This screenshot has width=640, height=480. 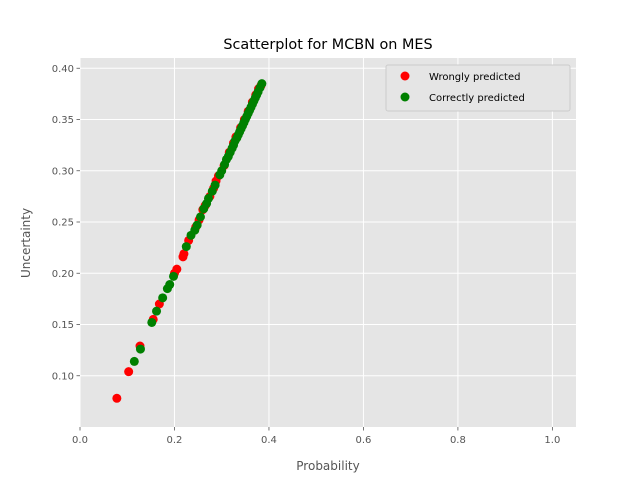 I want to click on y-tick-label-5: 0.35, so click(x=63, y=120).